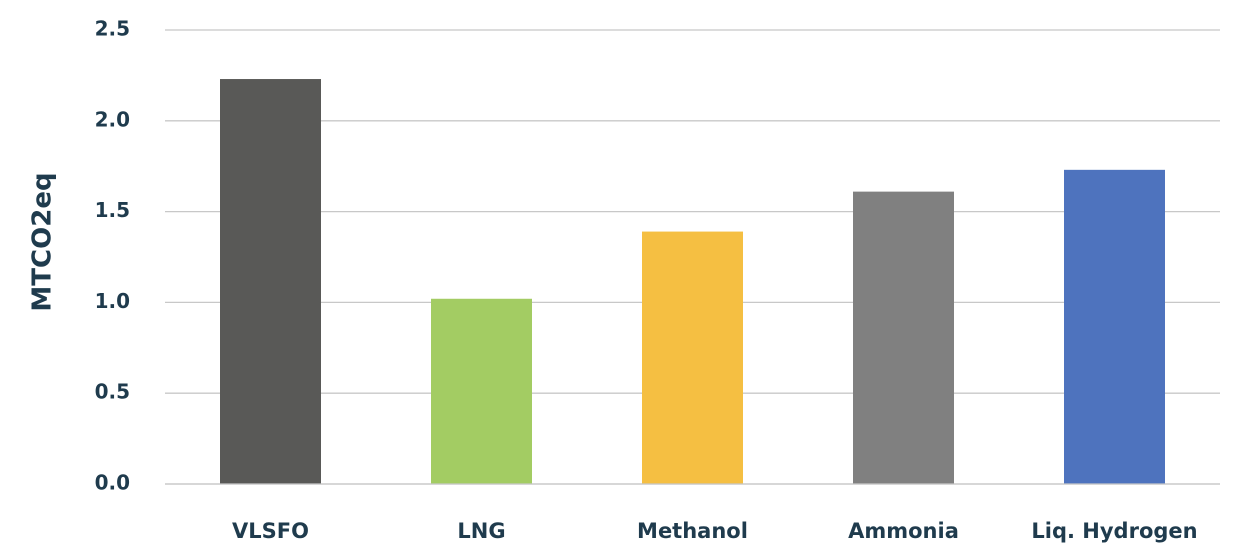 This screenshot has height=545, width=1234. I want to click on x-category-label: Liq. Hydrogen, so click(1114, 531).